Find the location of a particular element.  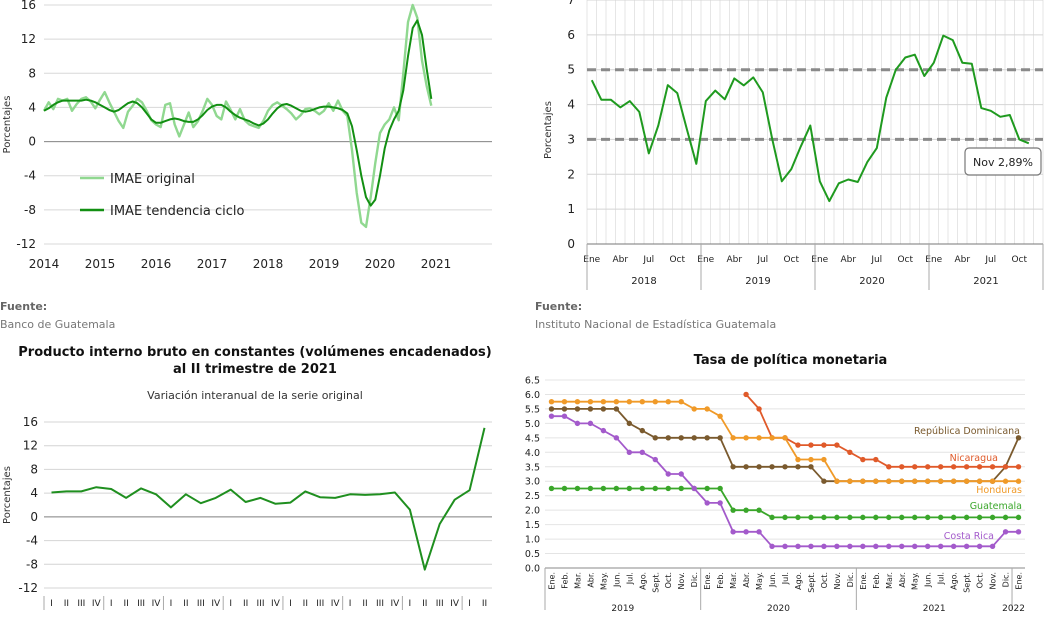

rate-month-label: Dic. is located at coordinates (694, 579).